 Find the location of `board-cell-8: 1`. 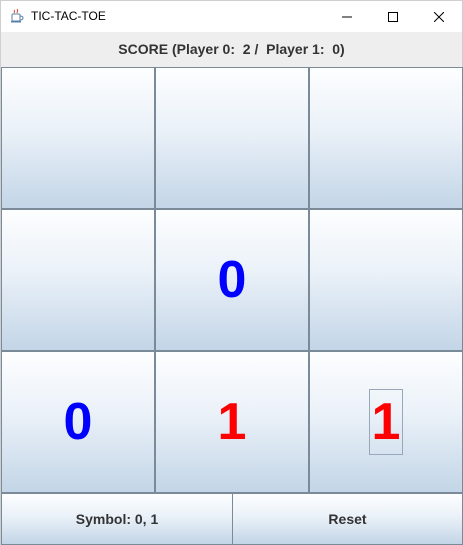

board-cell-8: 1 is located at coordinates (386, 423).